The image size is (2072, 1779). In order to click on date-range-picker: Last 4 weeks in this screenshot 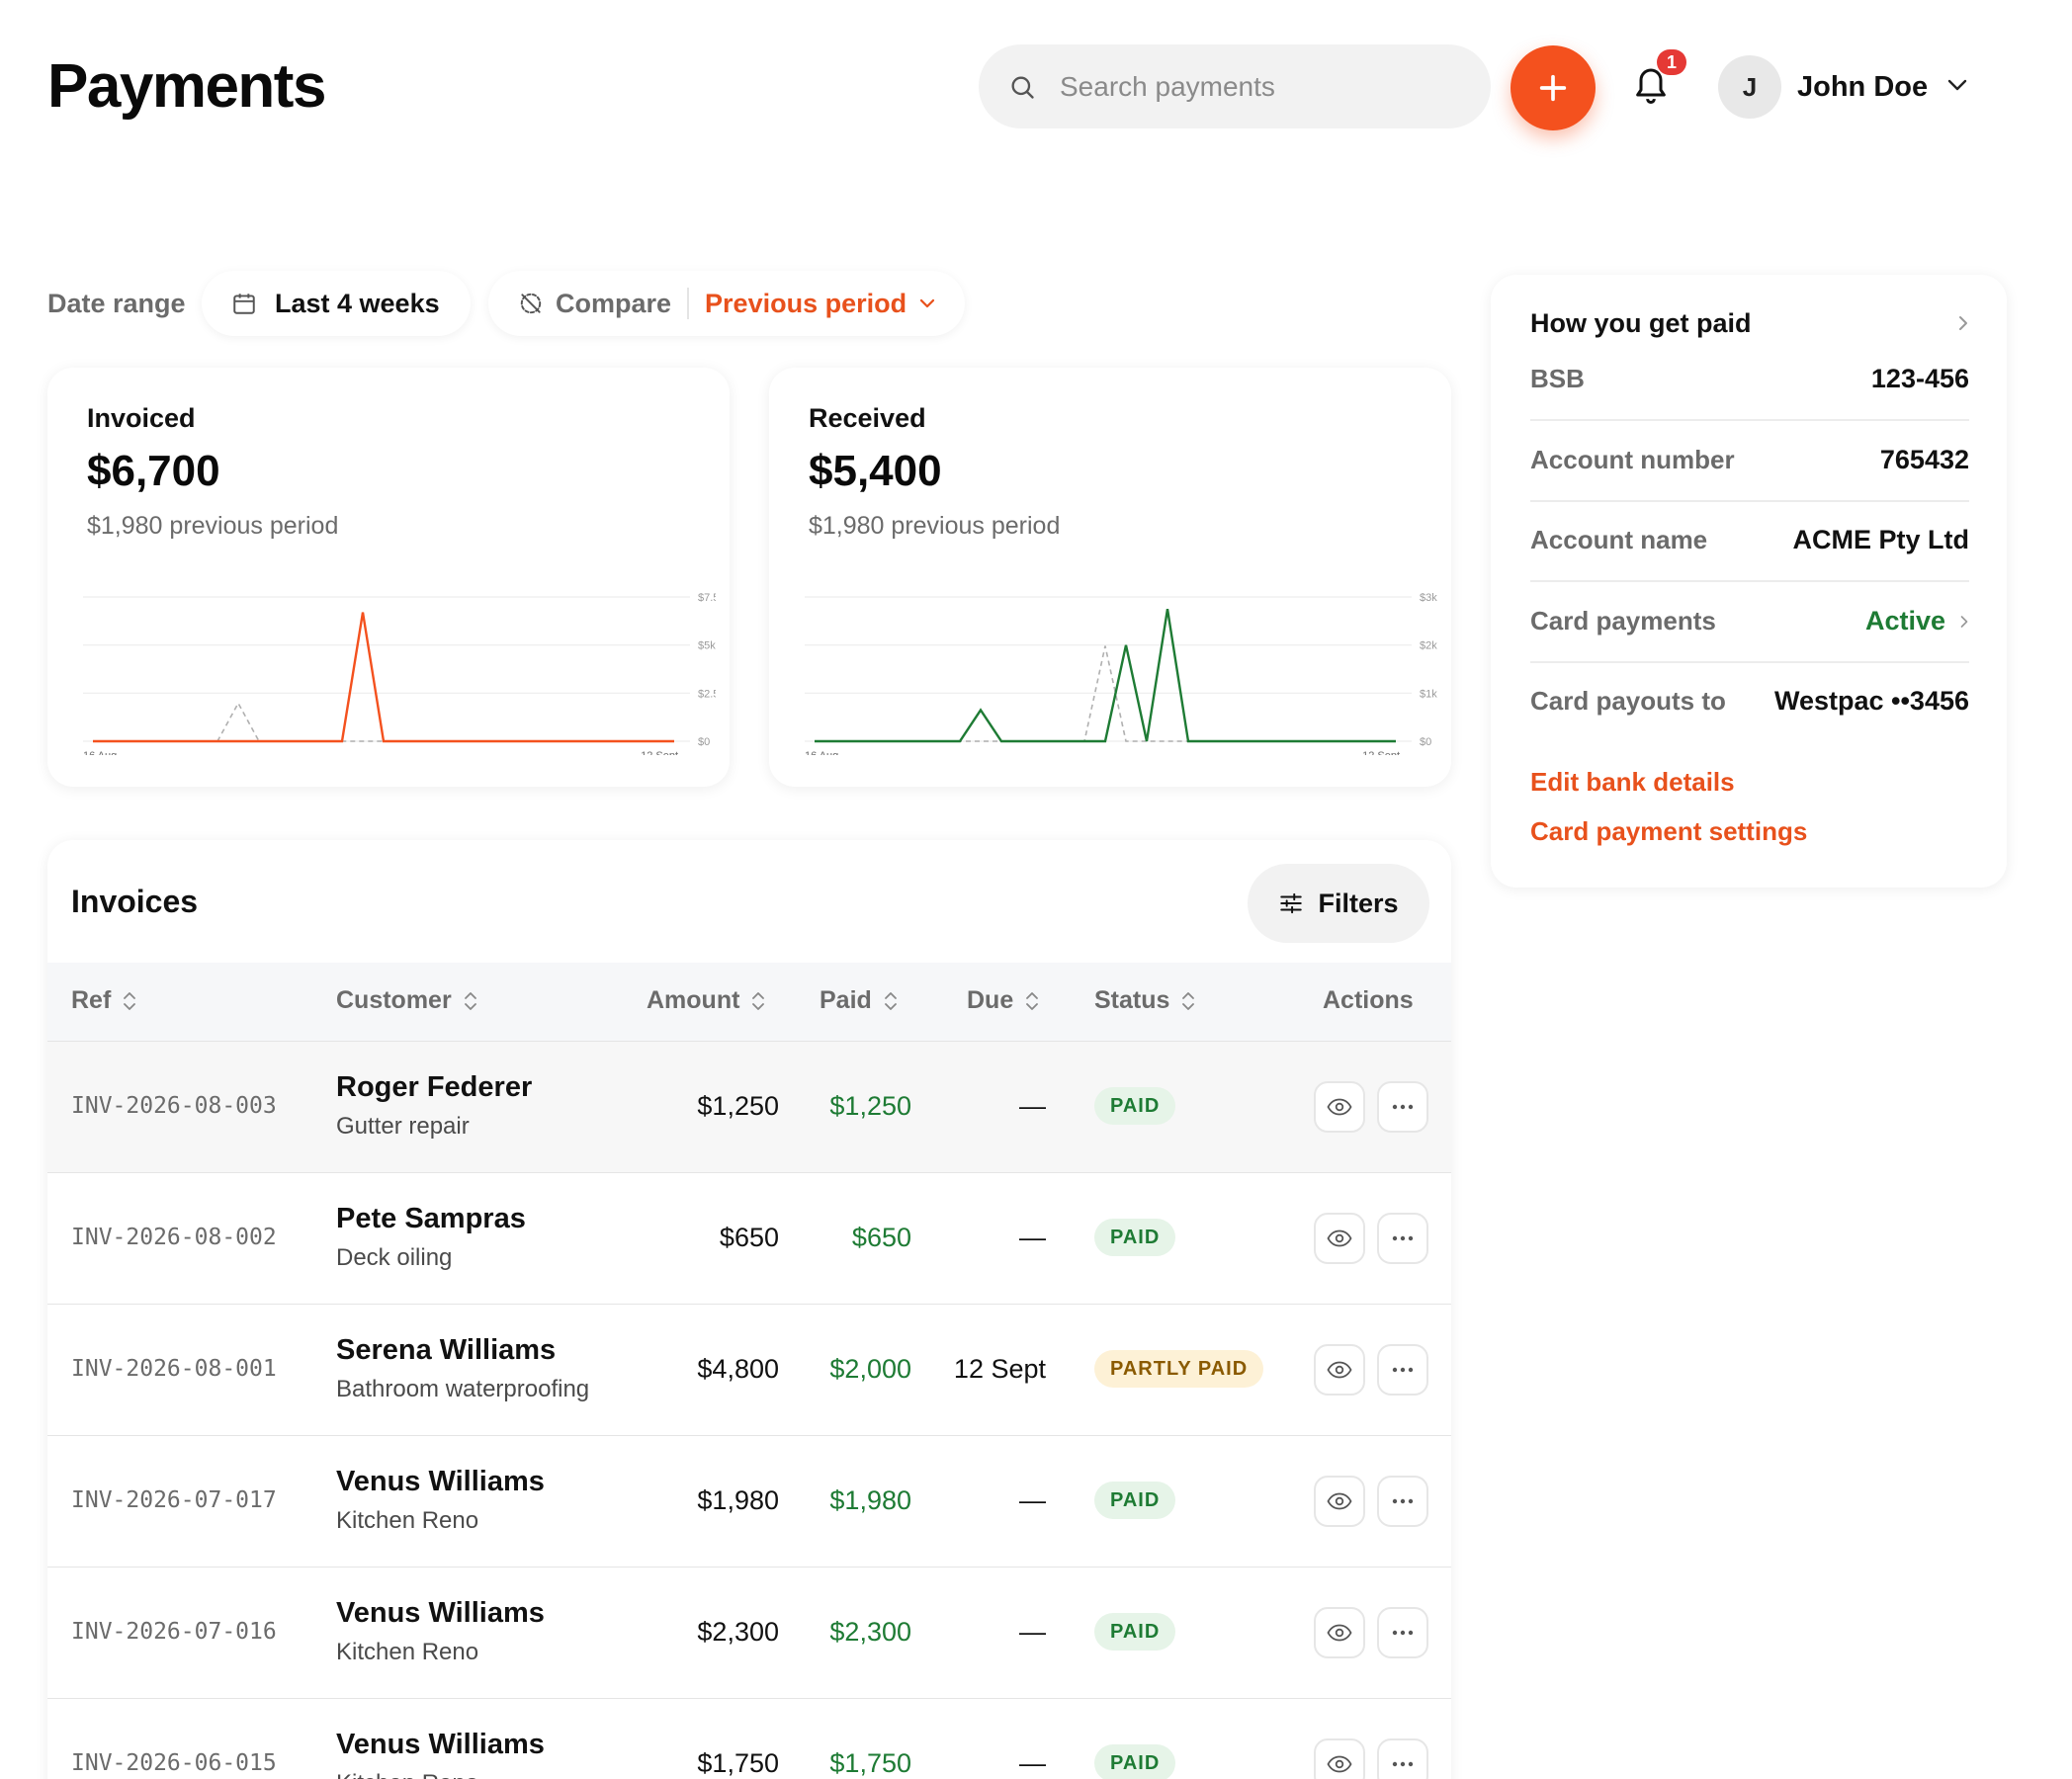, I will do `click(336, 303)`.